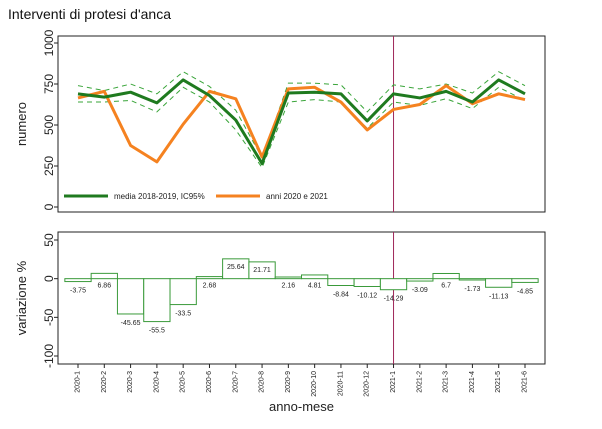 The height and width of the screenshot is (429, 602). What do you see at coordinates (498, 382) in the screenshot?
I see `x-tick-label: 2021-5` at bounding box center [498, 382].